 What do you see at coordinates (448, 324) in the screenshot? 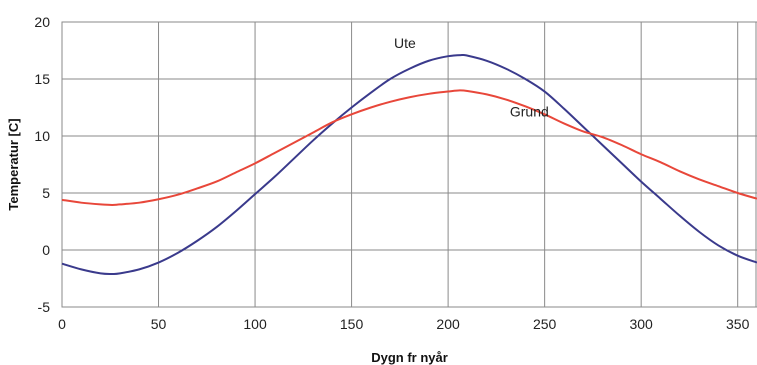
I see `x-tick-label: 200` at bounding box center [448, 324].